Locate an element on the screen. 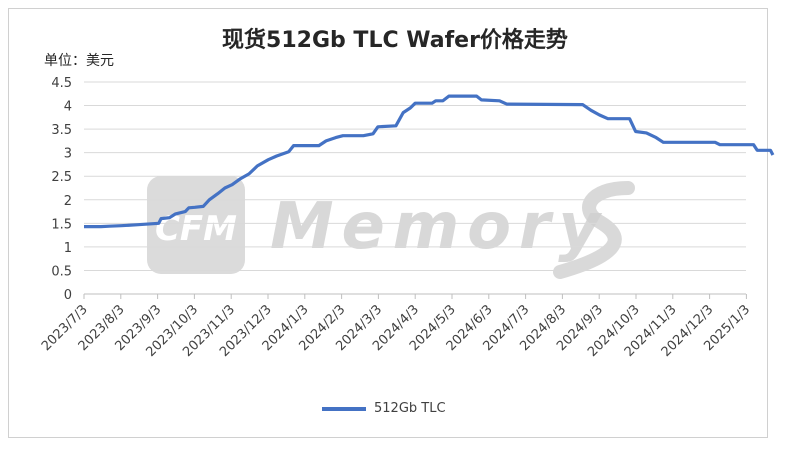 The height and width of the screenshot is (450, 790). watermark: CFM Memory is located at coordinates (391, 227).